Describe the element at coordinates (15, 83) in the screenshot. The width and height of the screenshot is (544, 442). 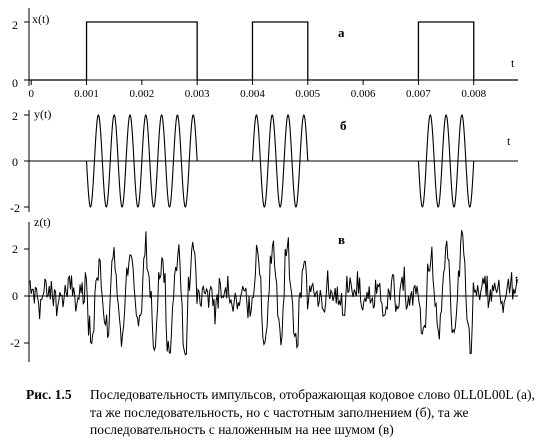
I see `panel-a-y-tick-0: 0` at that location.